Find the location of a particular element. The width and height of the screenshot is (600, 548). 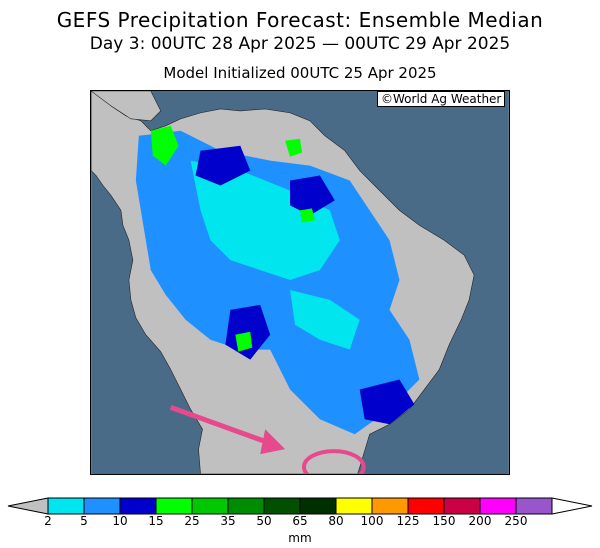

colorbar-tick-label: 5 is located at coordinates (84, 521).